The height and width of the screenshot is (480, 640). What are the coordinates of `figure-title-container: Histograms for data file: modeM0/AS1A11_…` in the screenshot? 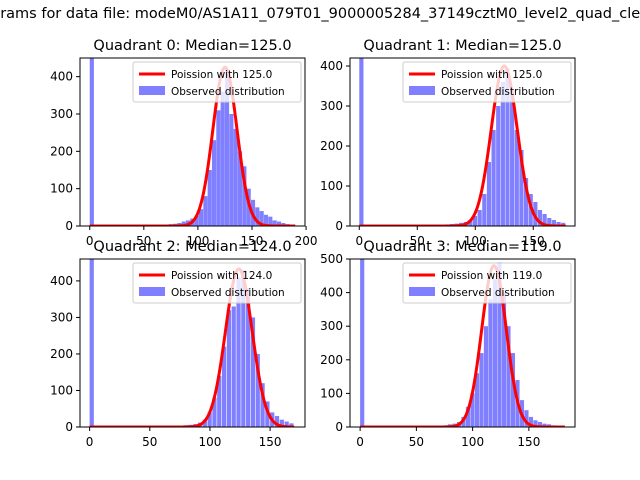 It's located at (320, 17).